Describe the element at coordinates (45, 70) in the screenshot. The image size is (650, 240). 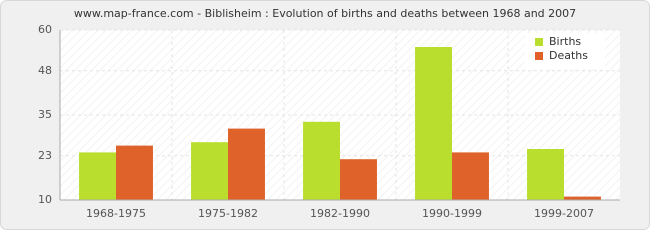
I see `y-tick-label: 48` at that location.